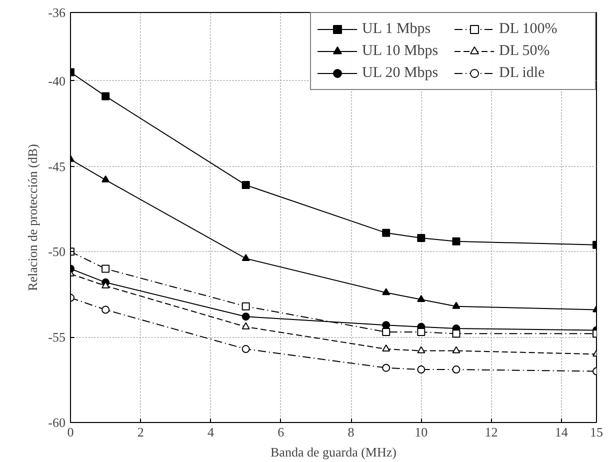 This screenshot has height=462, width=616. Describe the element at coordinates (333, 452) in the screenshot. I see `x-axis-title: Banda de guarda (MHz)` at that location.